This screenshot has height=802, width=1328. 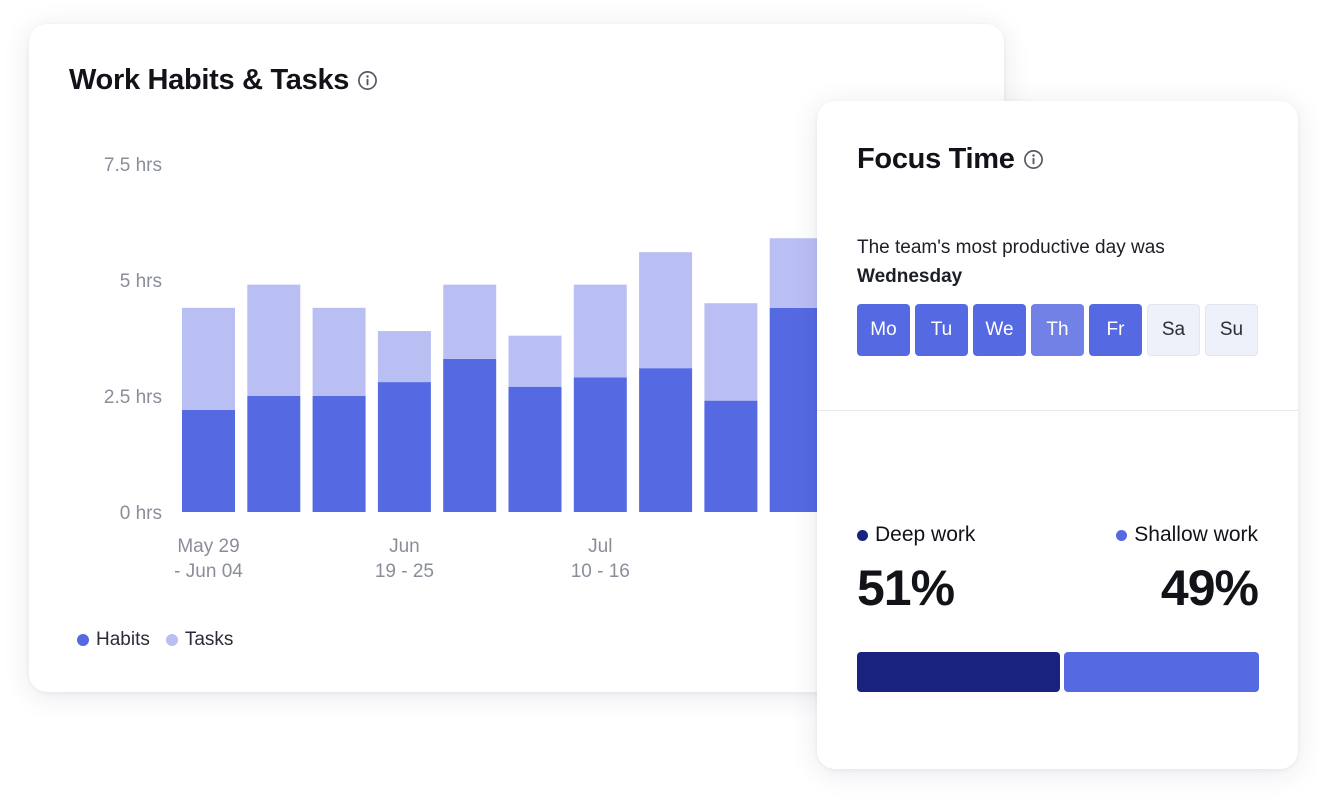 I want to click on day-label: We, so click(x=999, y=329).